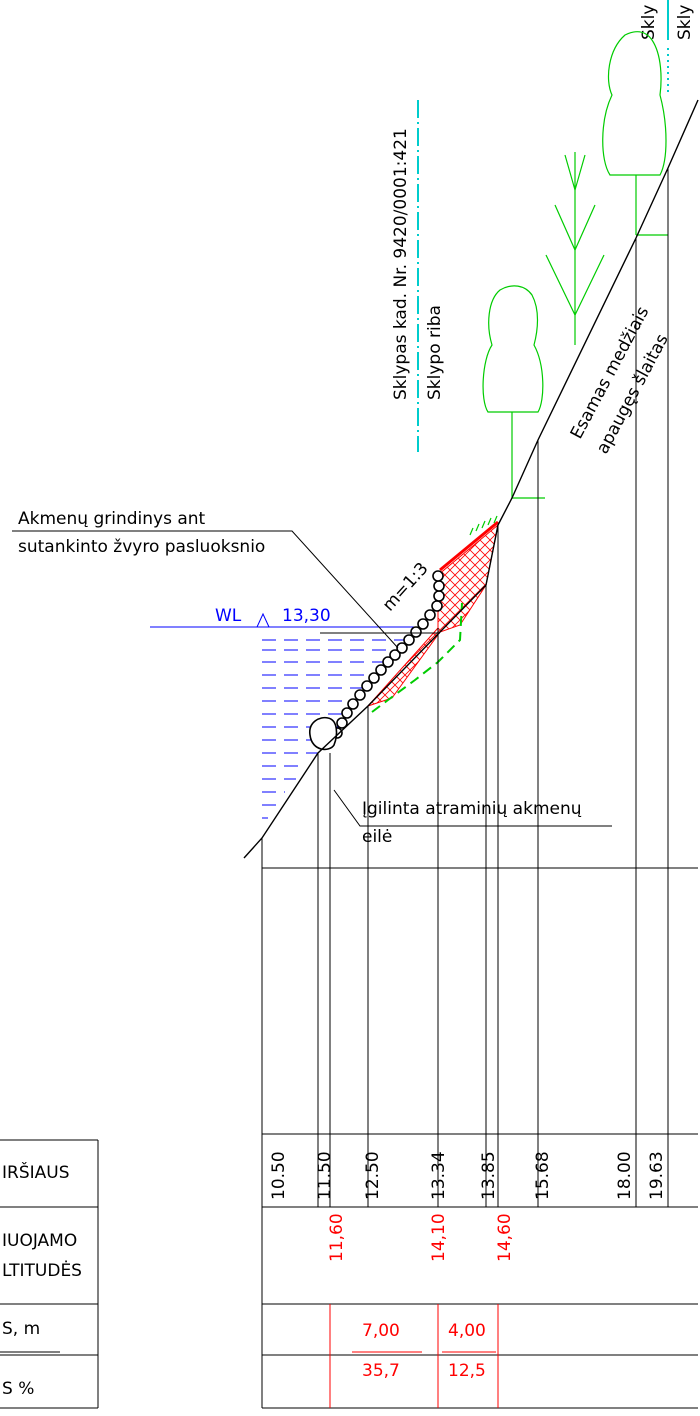 This screenshot has width=700, height=1416. Describe the element at coordinates (284, 715) in the screenshot. I see `water-area` at that location.